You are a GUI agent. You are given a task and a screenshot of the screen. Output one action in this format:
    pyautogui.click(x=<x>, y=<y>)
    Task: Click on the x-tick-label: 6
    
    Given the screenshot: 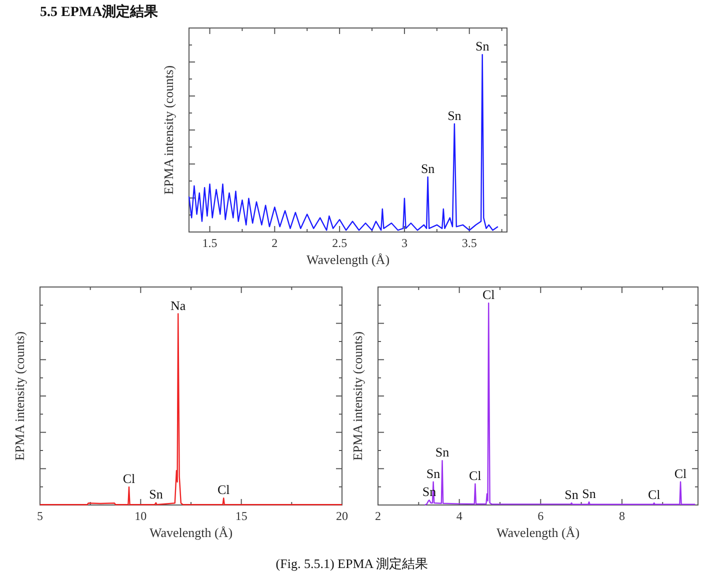 What is the action you would take?
    pyautogui.click(x=541, y=516)
    